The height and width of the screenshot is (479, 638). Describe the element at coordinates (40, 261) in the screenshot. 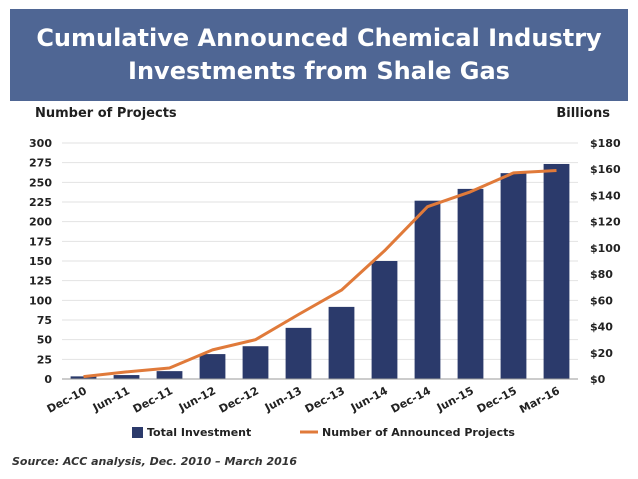

I see `left-tick-label: 150` at that location.